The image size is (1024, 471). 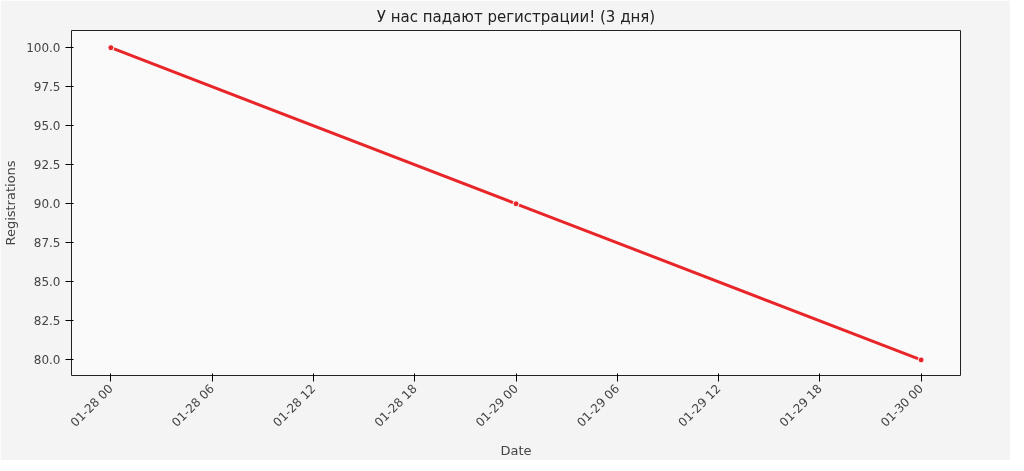 I want to click on x-axis-title: Date, so click(x=516, y=450).